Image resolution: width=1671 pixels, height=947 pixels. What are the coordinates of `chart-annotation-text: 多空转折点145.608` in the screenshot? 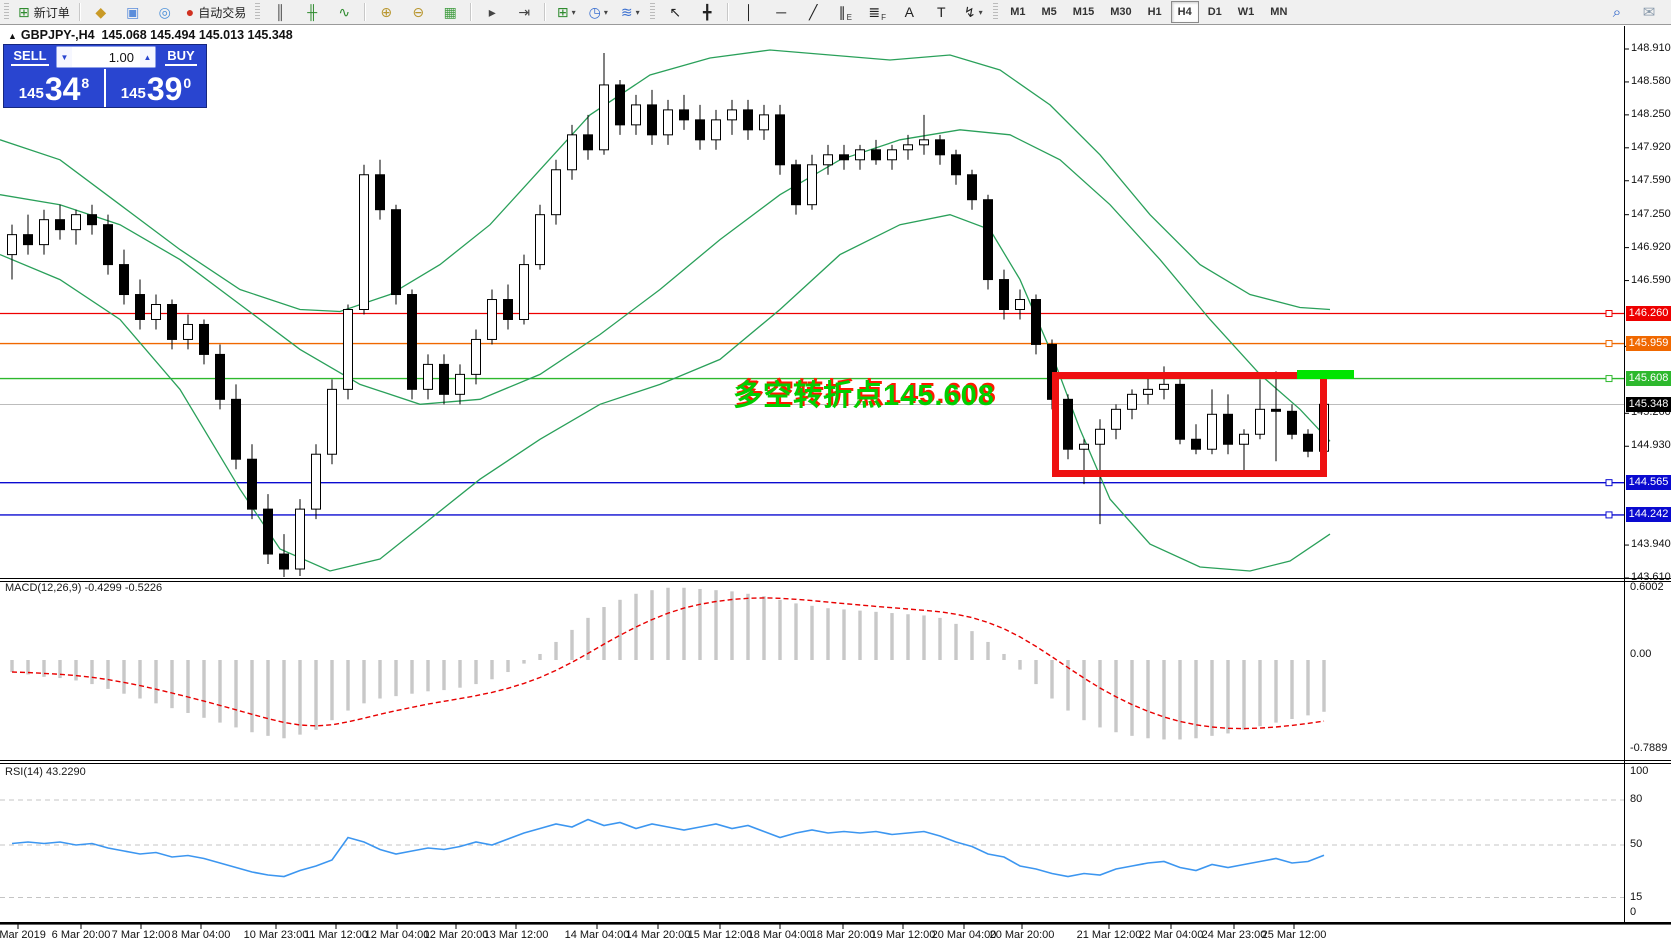 It's located at (864, 396).